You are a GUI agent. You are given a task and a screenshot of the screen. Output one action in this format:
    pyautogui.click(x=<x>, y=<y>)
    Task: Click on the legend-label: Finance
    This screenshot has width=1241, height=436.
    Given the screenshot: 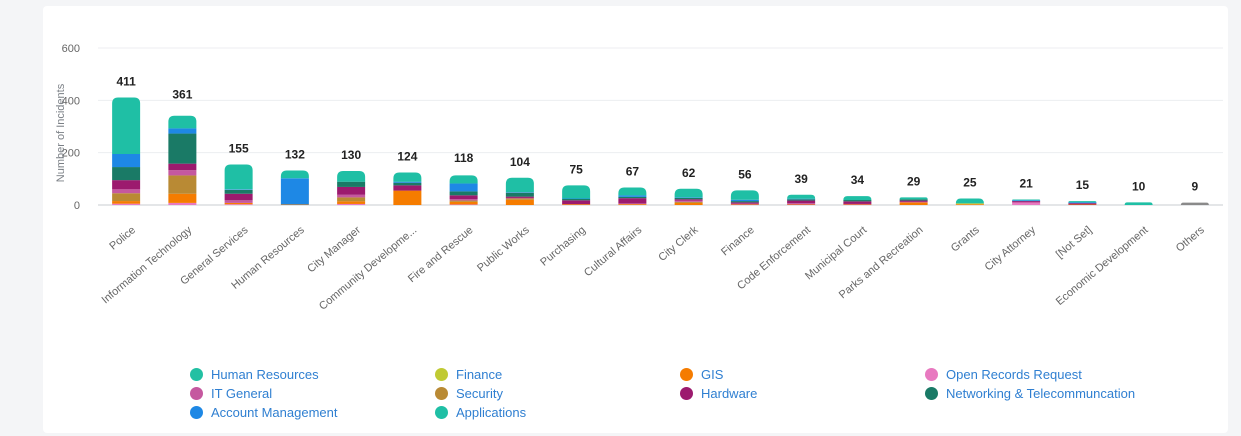 What is the action you would take?
    pyautogui.click(x=479, y=374)
    